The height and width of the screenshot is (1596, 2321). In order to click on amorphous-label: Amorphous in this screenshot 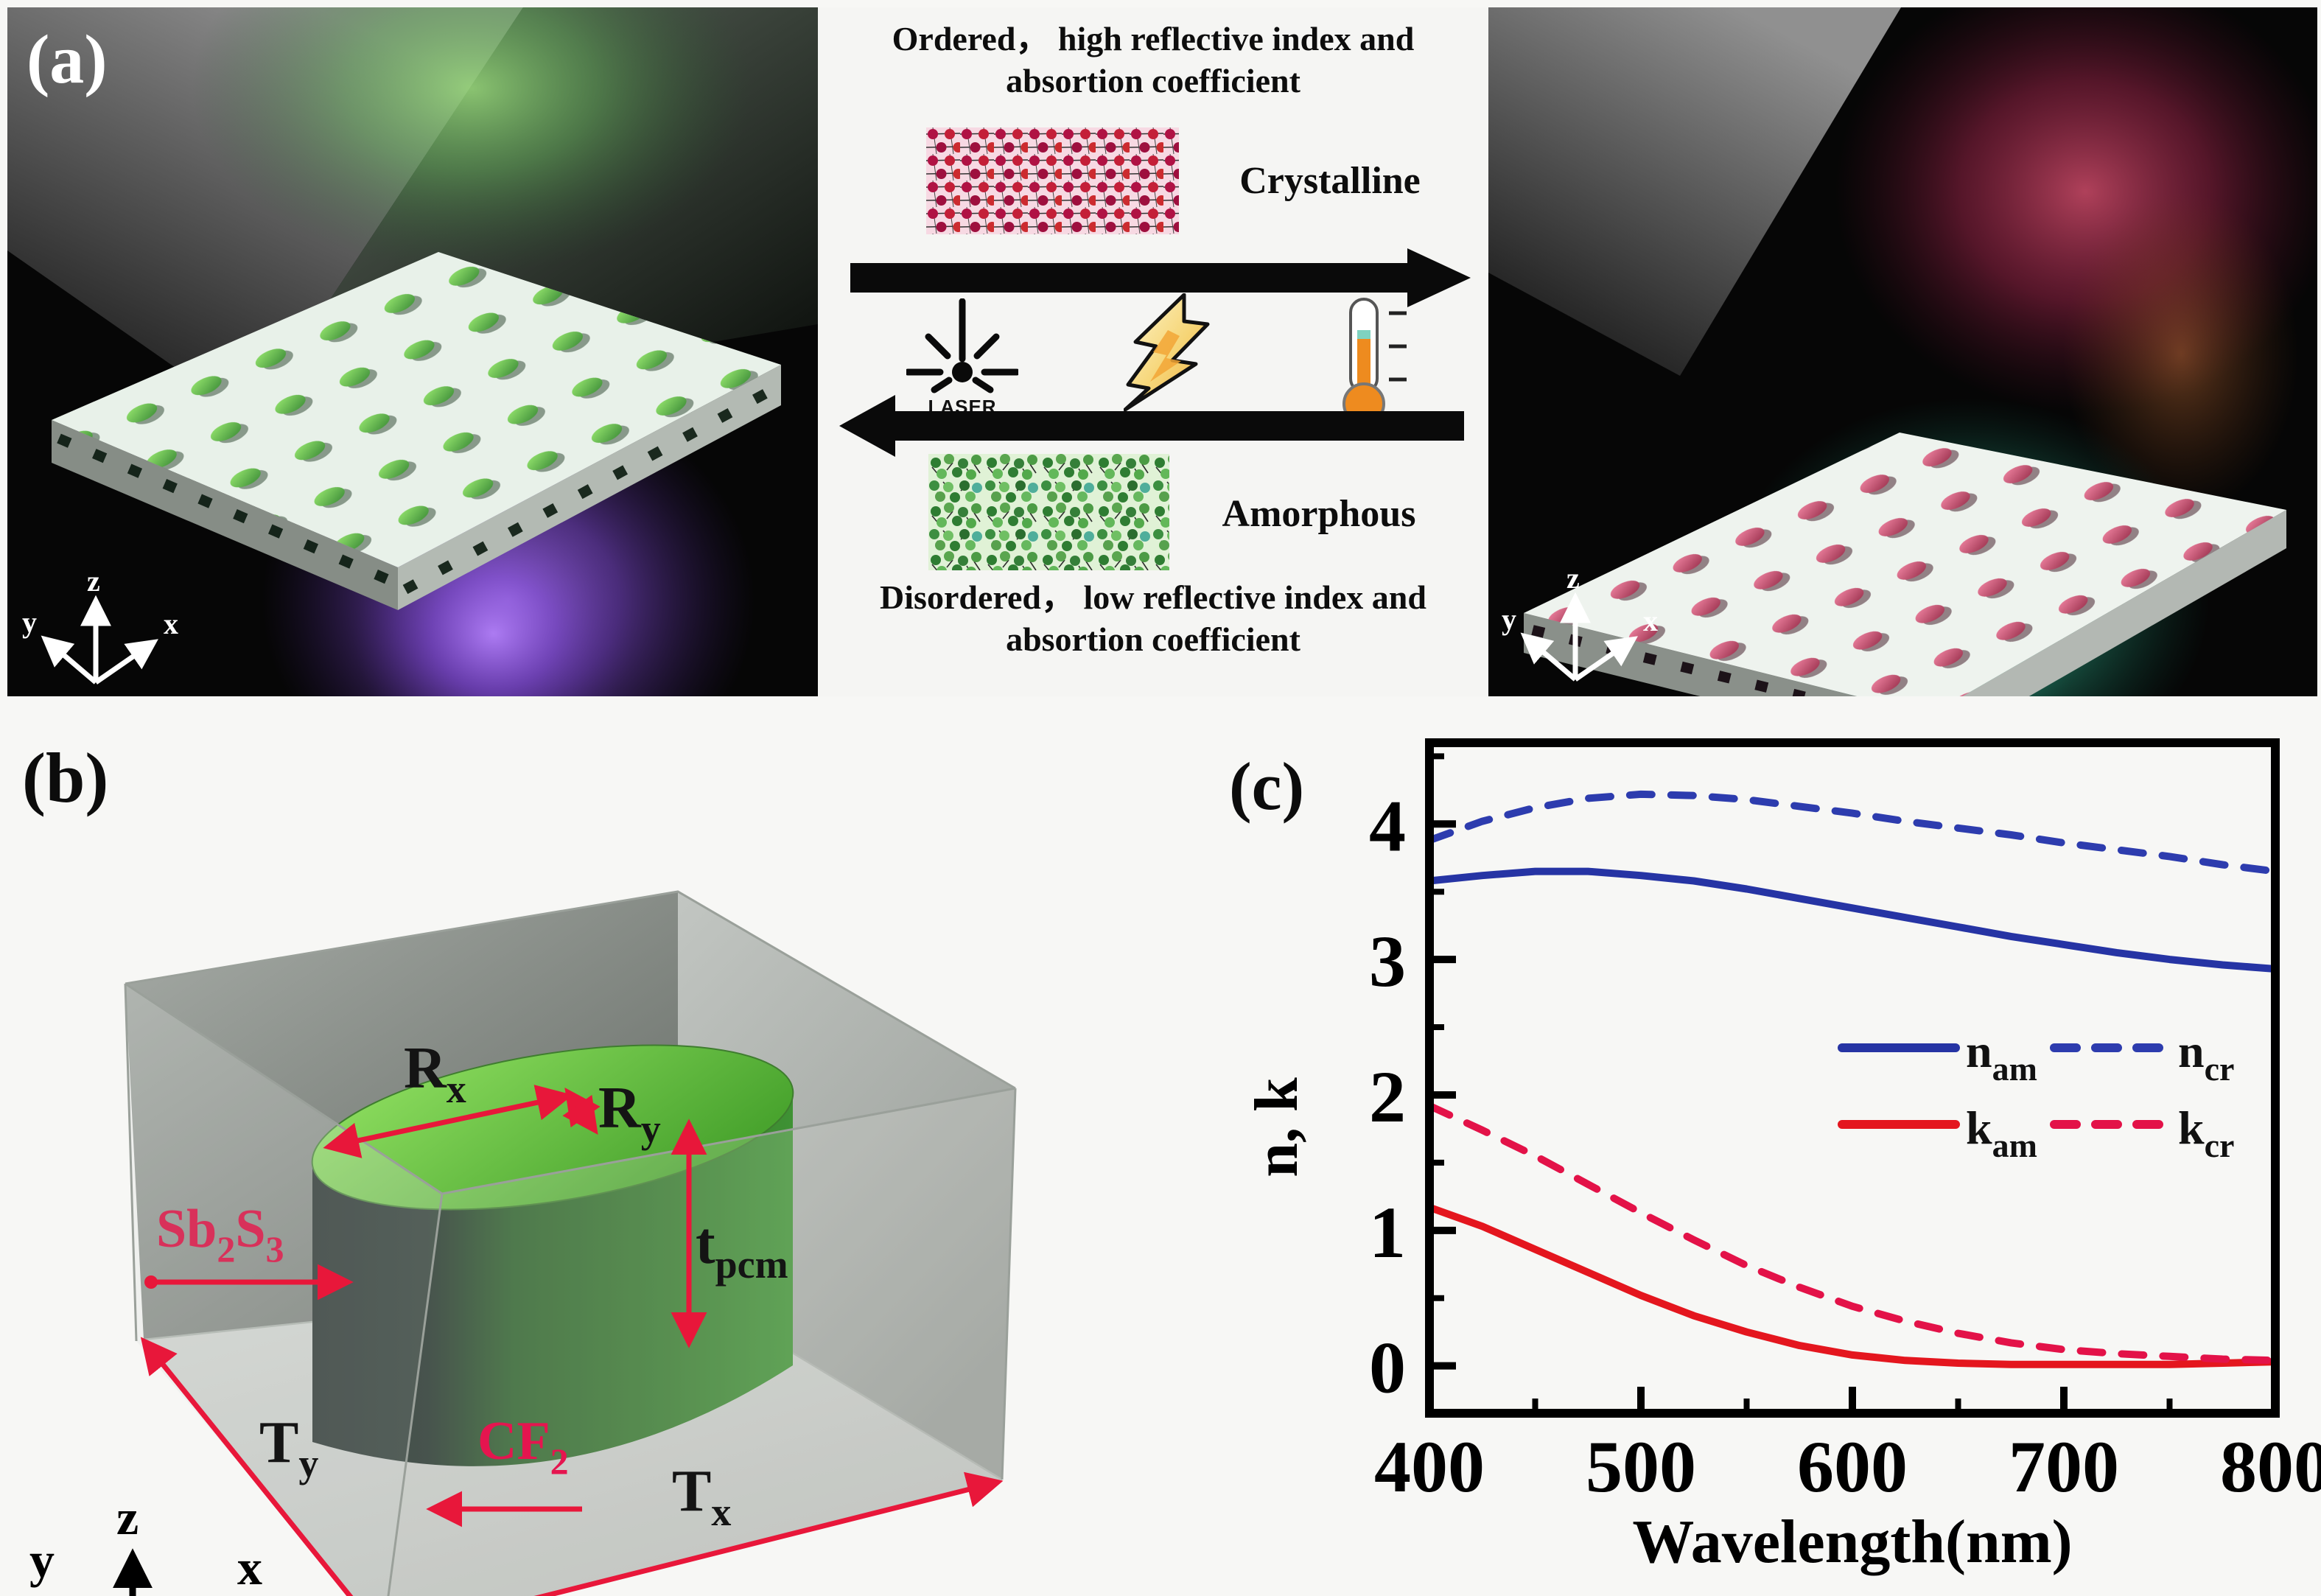, I will do `click(1319, 514)`.